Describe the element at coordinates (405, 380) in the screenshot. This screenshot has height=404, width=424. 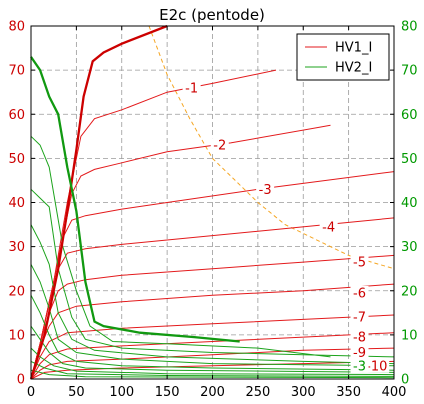
I see `y-right-tick-label: 0` at that location.